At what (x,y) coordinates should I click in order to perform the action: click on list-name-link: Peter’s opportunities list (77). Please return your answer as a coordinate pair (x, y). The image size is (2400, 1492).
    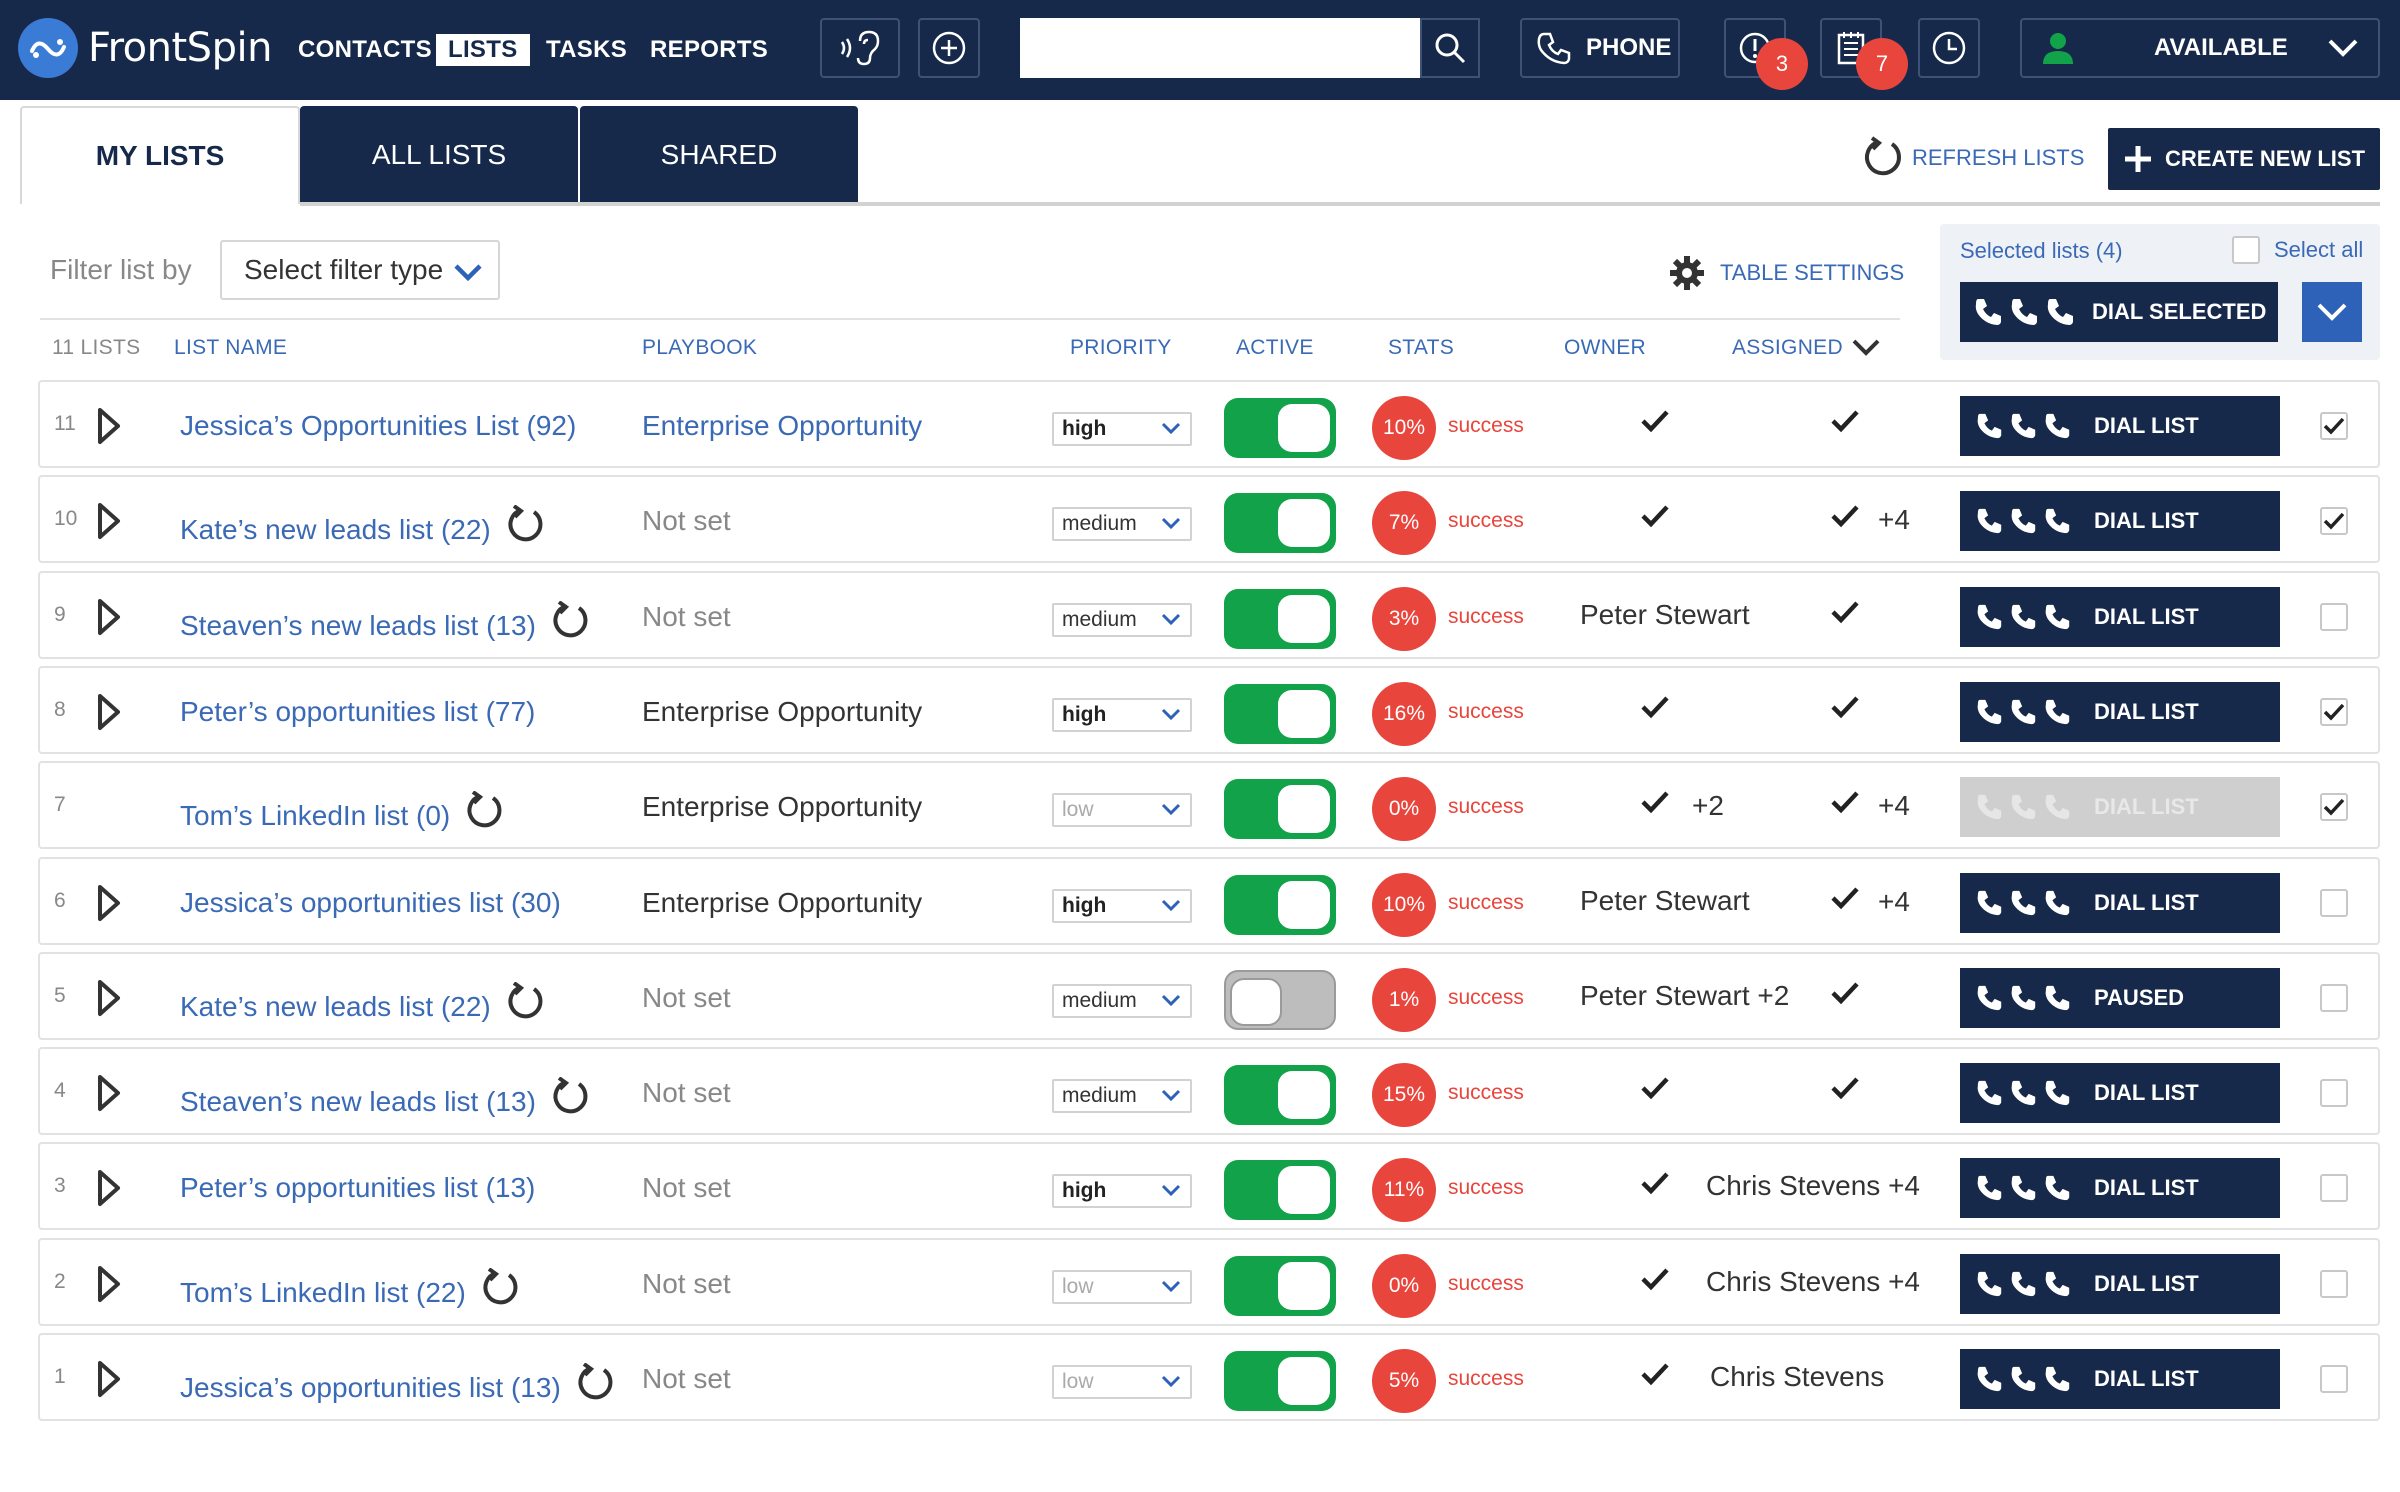
    Looking at the image, I should click on (357, 712).